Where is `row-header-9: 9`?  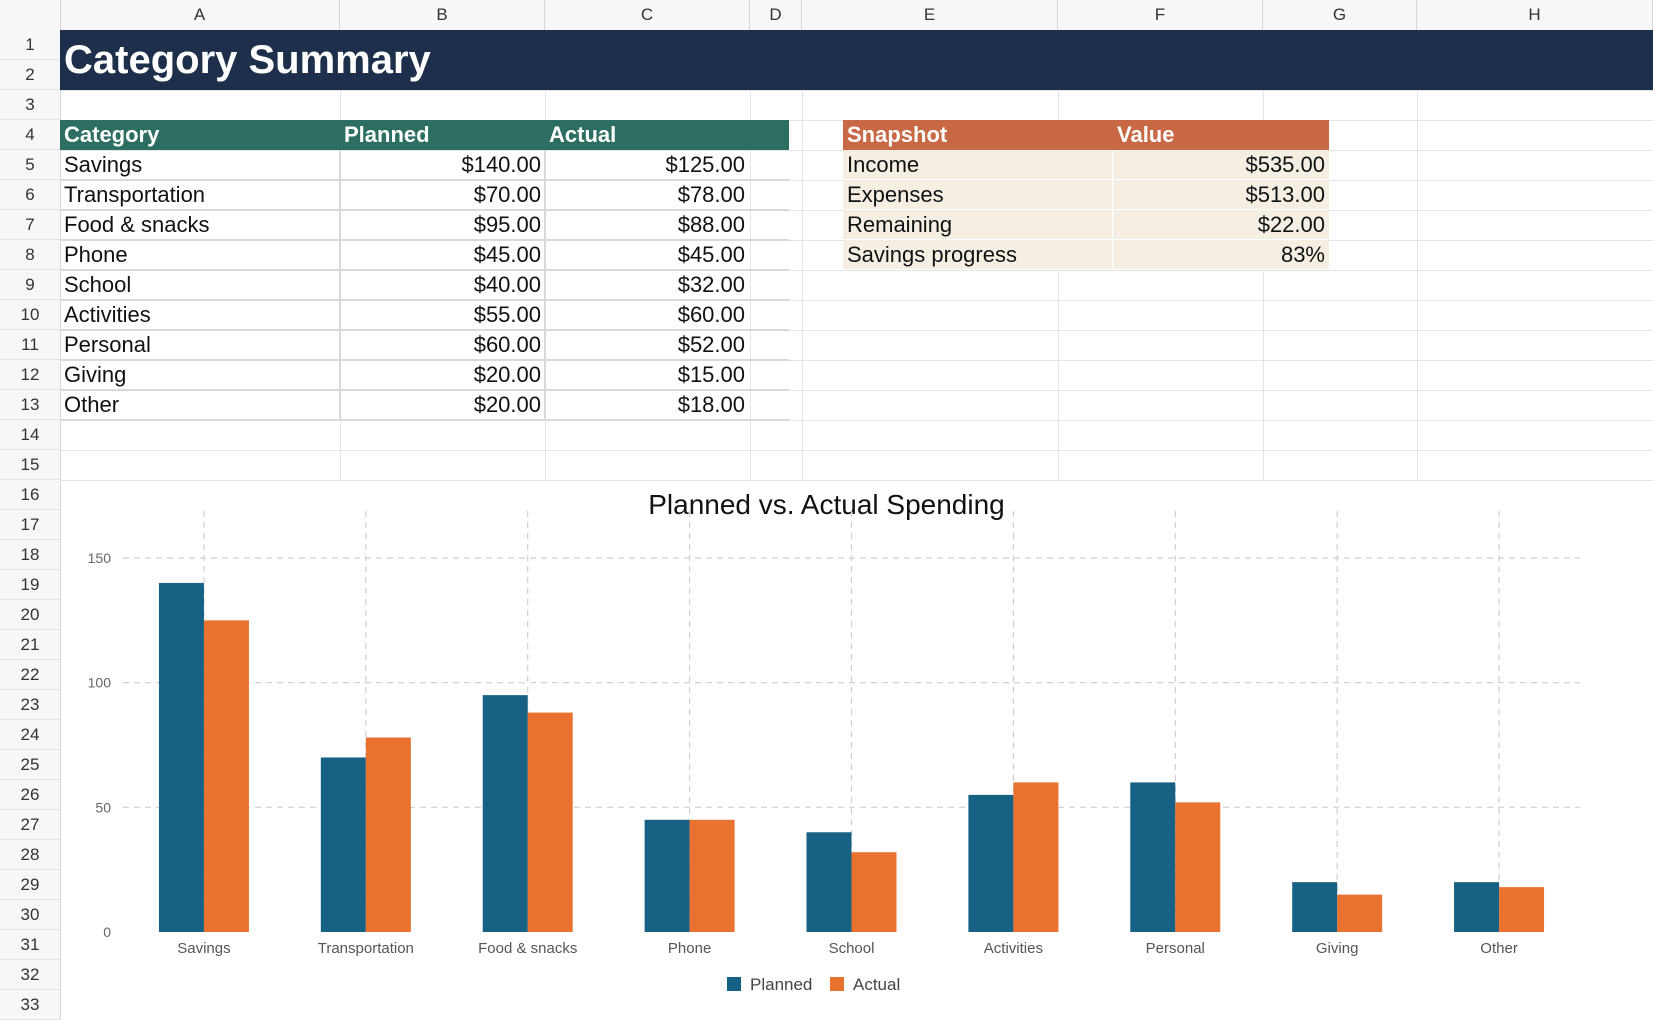
row-header-9: 9 is located at coordinates (30, 285).